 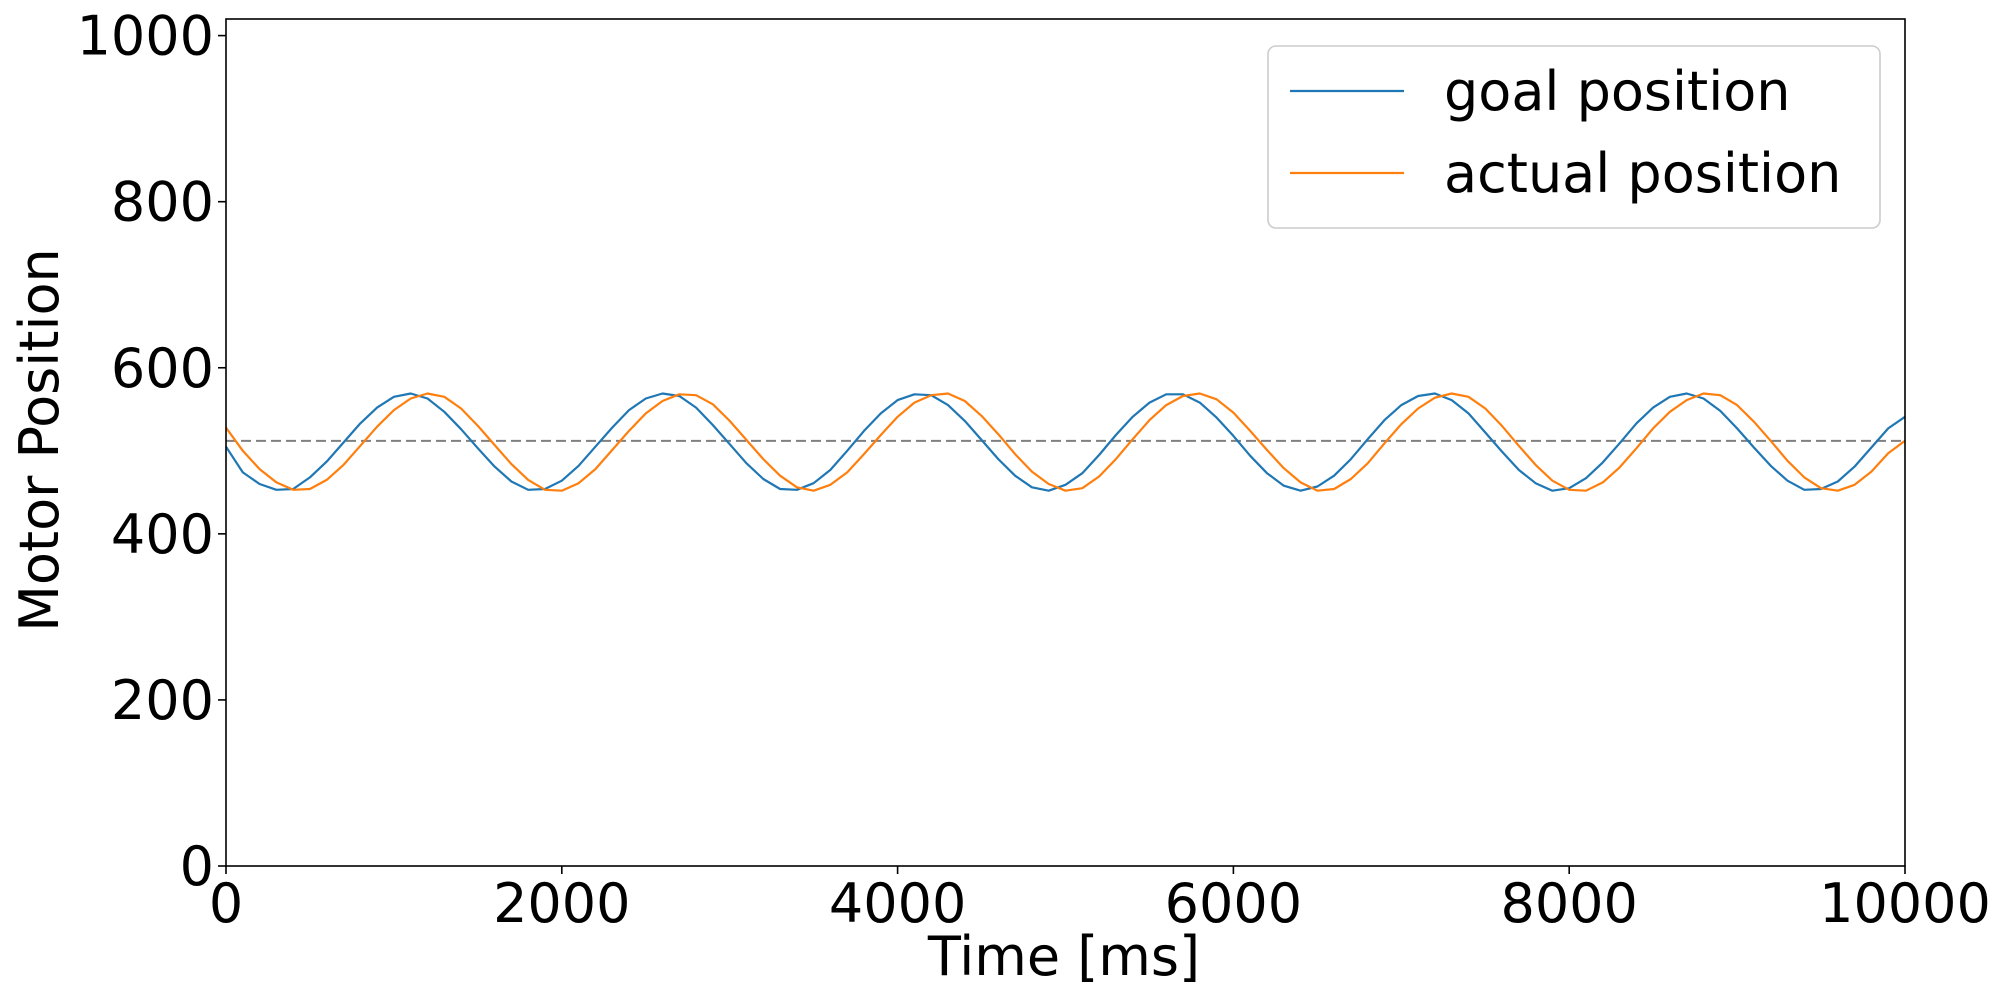 I want to click on legend-box, so click(x=1574, y=137).